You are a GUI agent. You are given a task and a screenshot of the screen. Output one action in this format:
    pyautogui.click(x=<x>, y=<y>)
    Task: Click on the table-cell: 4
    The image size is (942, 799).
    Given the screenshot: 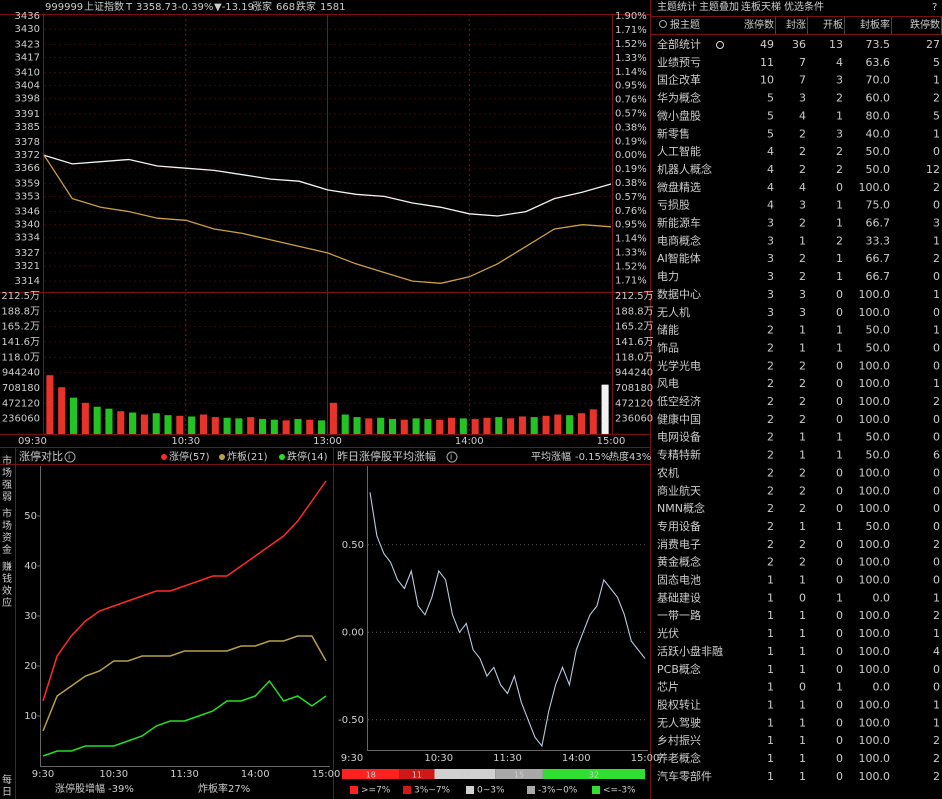 What is the action you would take?
    pyautogui.click(x=839, y=62)
    